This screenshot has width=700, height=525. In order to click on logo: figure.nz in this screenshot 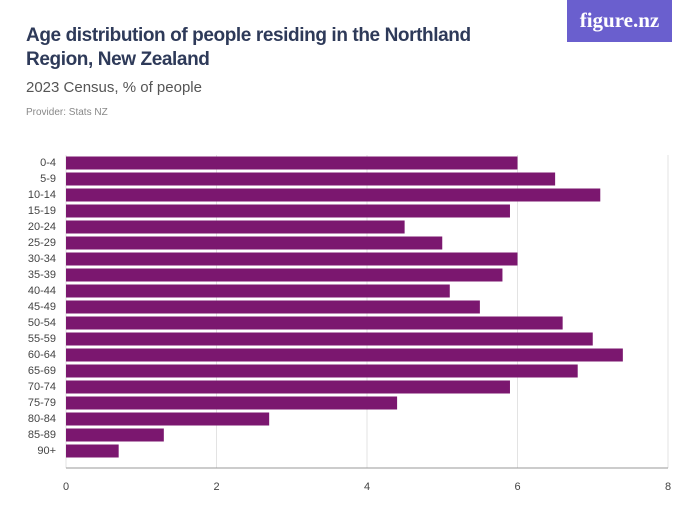, I will do `click(619, 21)`.